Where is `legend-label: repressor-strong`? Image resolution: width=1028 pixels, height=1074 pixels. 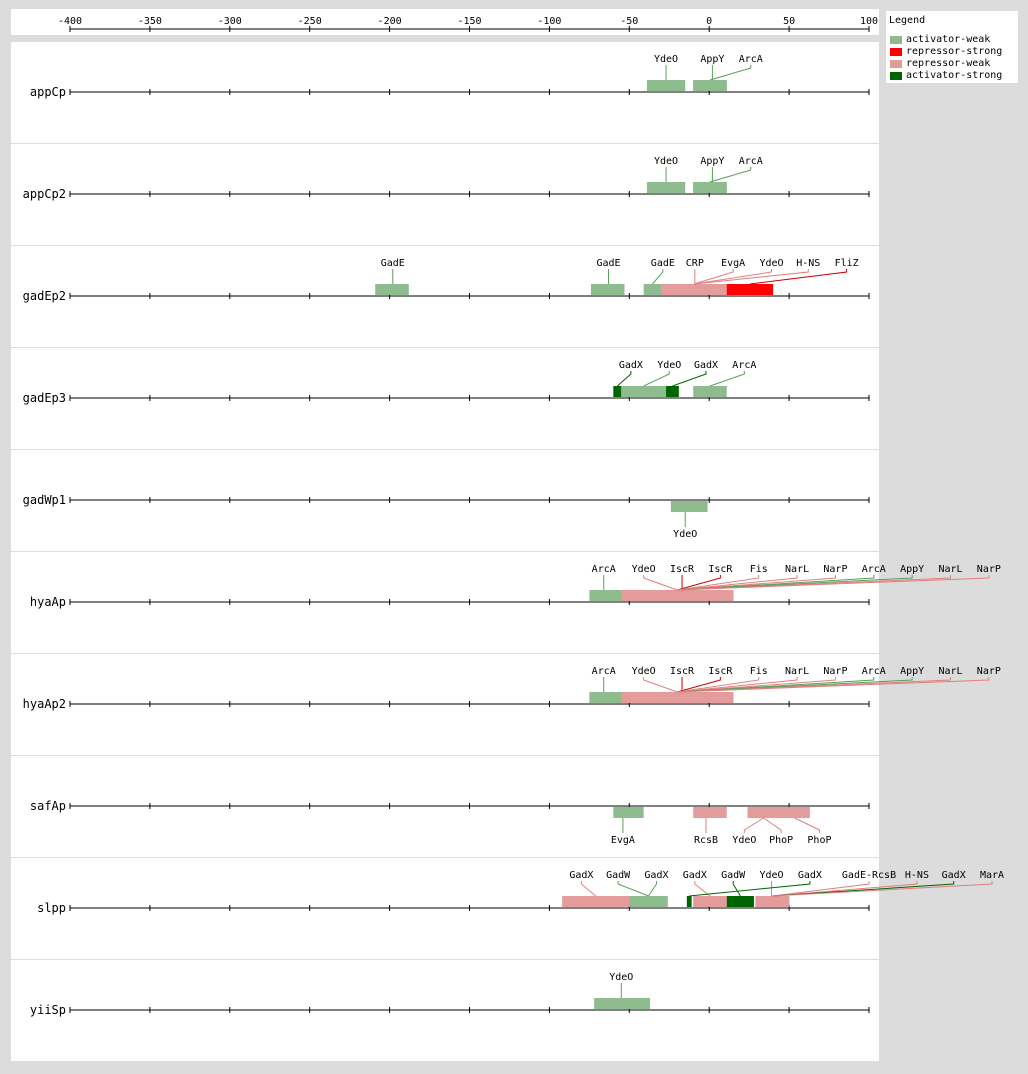
legend-label: repressor-strong is located at coordinates (954, 51).